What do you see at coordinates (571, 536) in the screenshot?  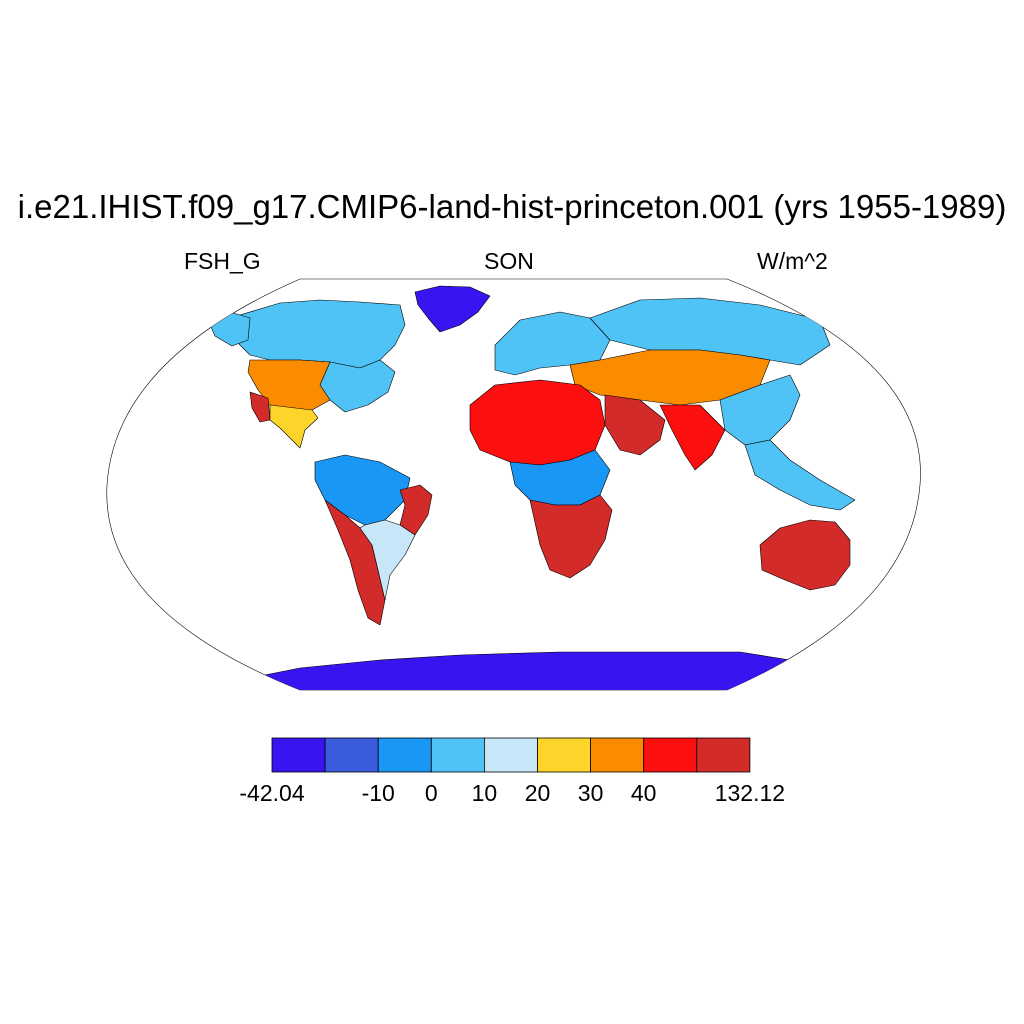 I see `region-southern-africa` at bounding box center [571, 536].